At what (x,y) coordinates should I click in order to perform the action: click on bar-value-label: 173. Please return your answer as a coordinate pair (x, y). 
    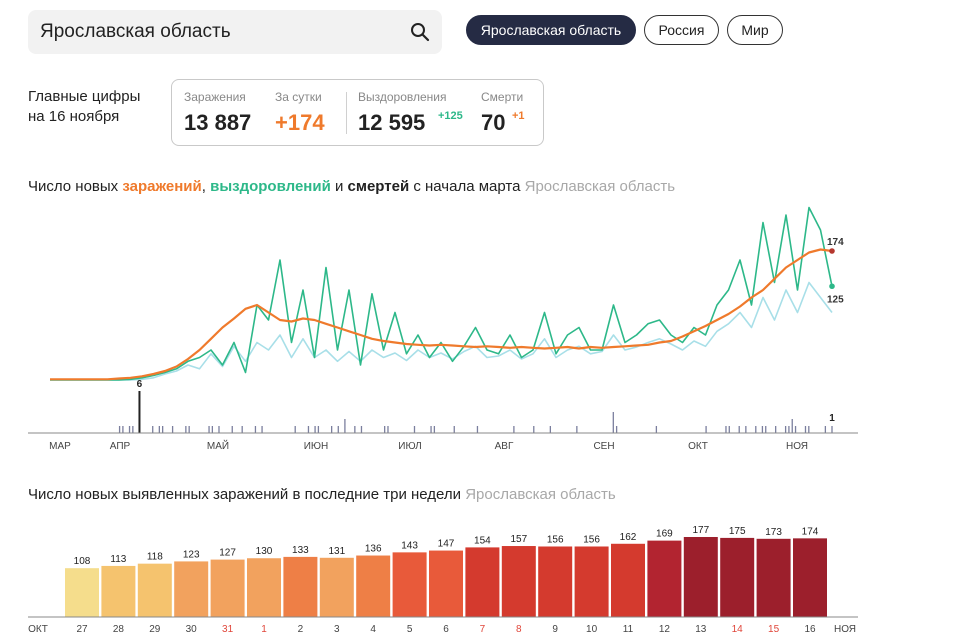
    Looking at the image, I should click on (773, 532).